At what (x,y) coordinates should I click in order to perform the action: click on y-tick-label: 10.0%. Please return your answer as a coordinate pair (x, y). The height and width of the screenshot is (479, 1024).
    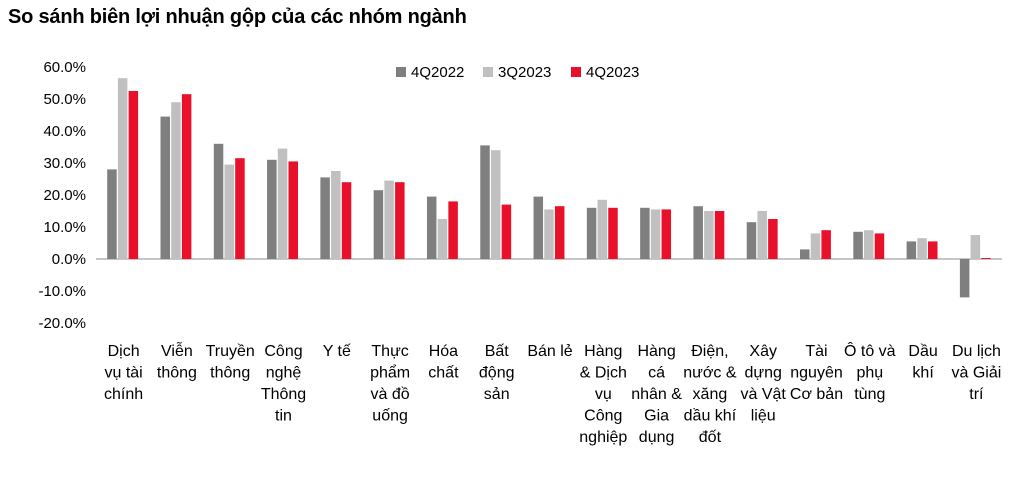
    Looking at the image, I should click on (64, 227).